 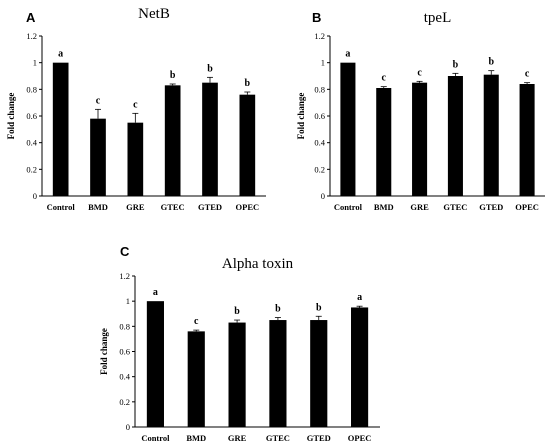 I want to click on panel-letter: C, so click(x=125, y=251).